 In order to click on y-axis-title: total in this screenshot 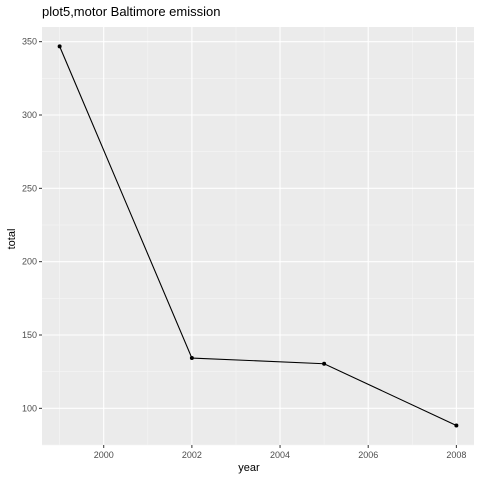, I will do `click(12, 239)`.